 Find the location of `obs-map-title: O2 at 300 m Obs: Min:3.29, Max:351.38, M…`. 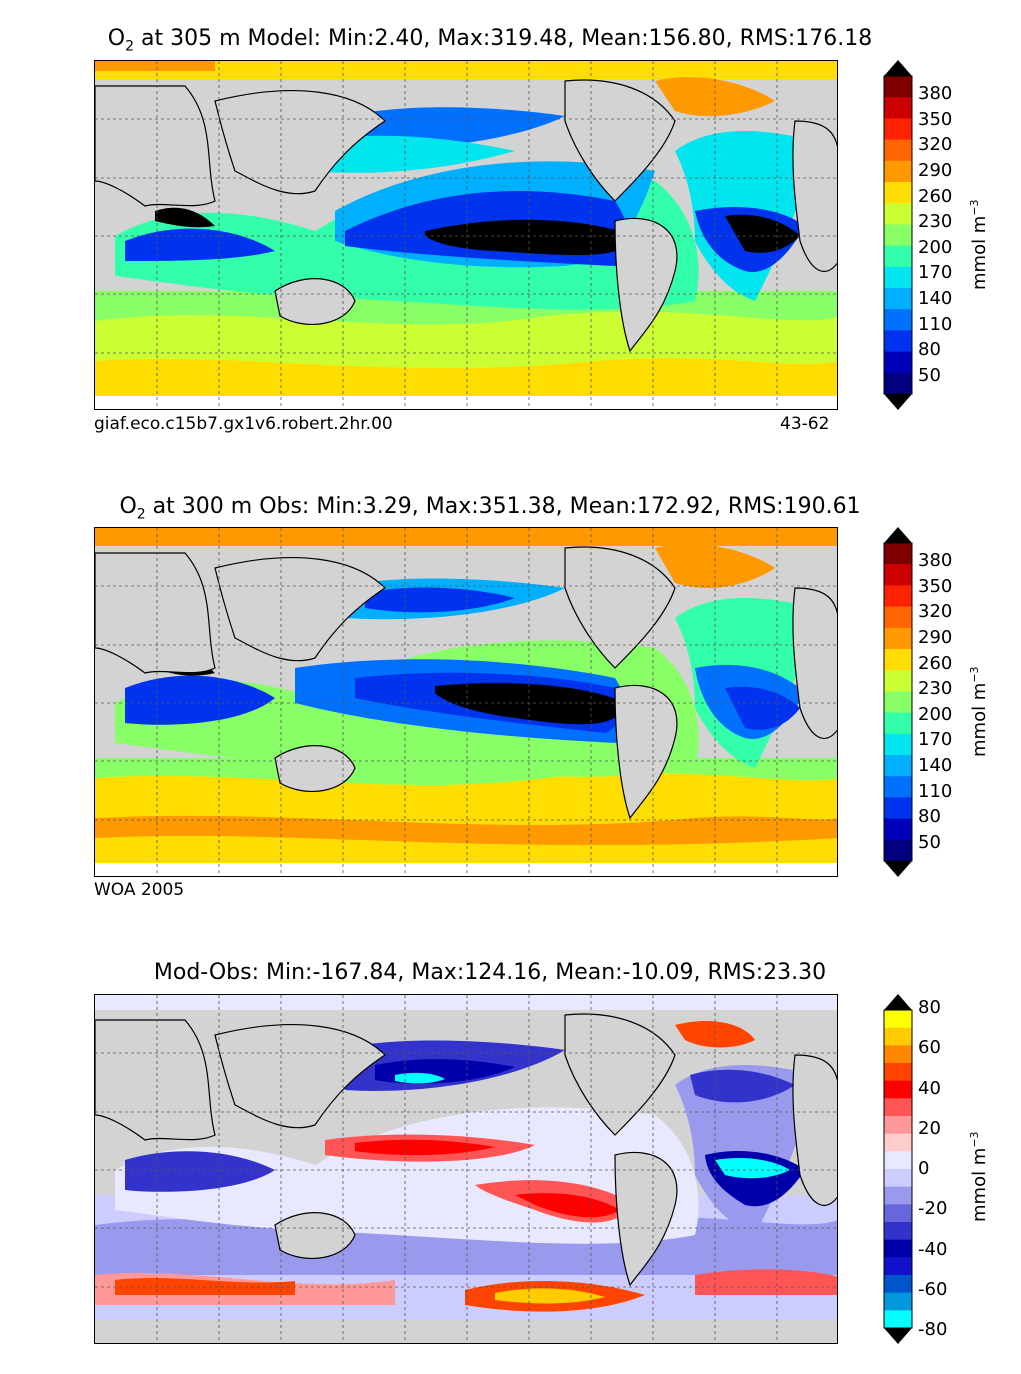

obs-map-title: O2 at 300 m Obs: Min:3.29, Max:351.38, M… is located at coordinates (490, 508).